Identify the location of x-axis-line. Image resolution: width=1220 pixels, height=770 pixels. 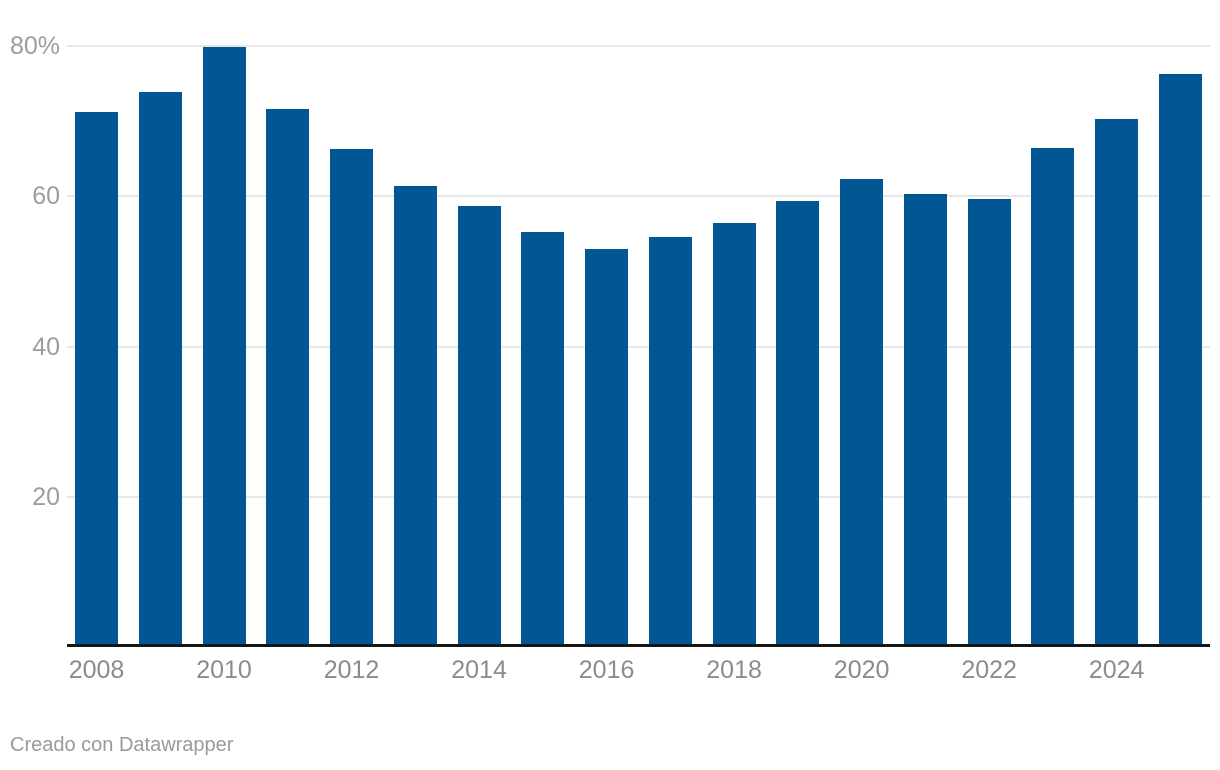
(638, 645).